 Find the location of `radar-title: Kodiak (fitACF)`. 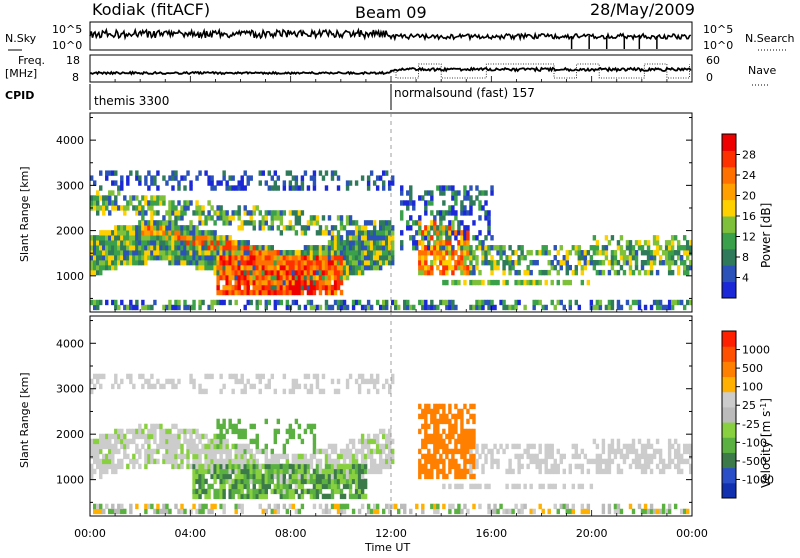

radar-title: Kodiak (fitACF) is located at coordinates (151, 9).